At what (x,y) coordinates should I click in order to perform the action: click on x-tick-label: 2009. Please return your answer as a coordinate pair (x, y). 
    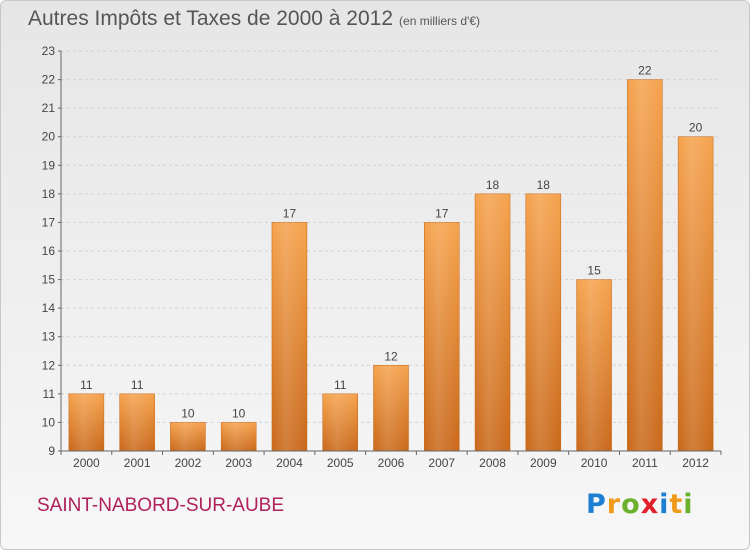
    Looking at the image, I should click on (543, 463).